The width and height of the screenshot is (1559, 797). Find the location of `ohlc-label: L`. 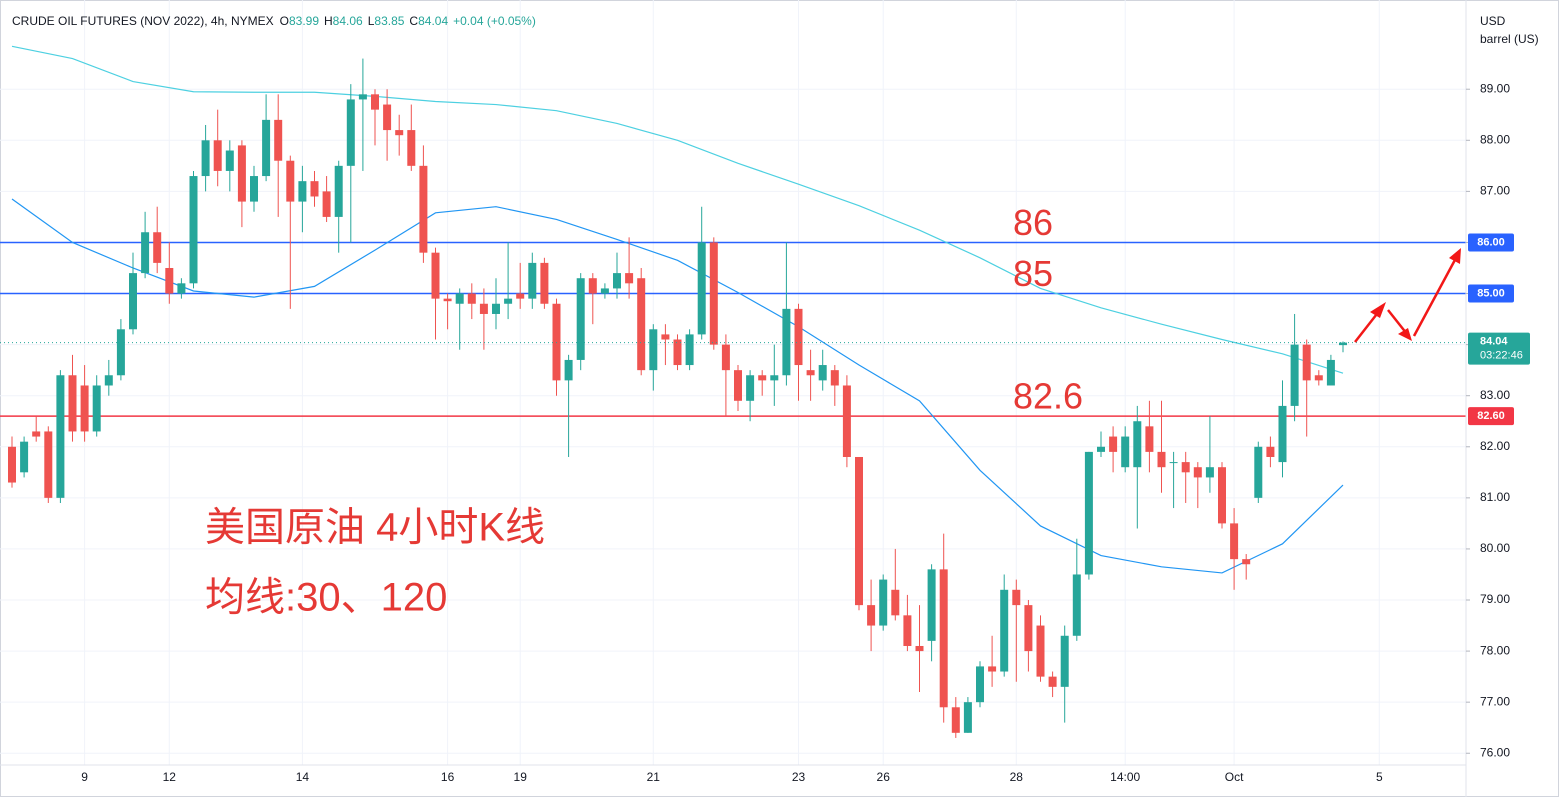

ohlc-label: L is located at coordinates (371, 21).